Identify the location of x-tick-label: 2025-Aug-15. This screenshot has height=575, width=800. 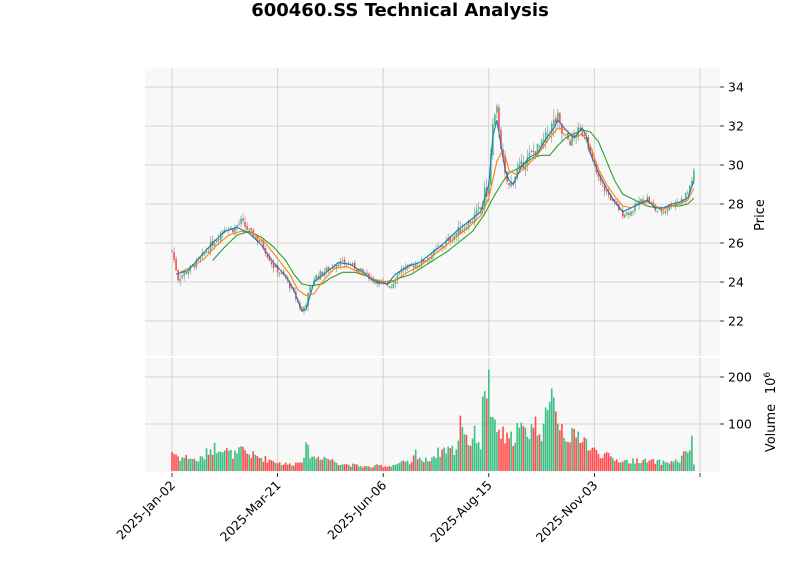
(461, 512).